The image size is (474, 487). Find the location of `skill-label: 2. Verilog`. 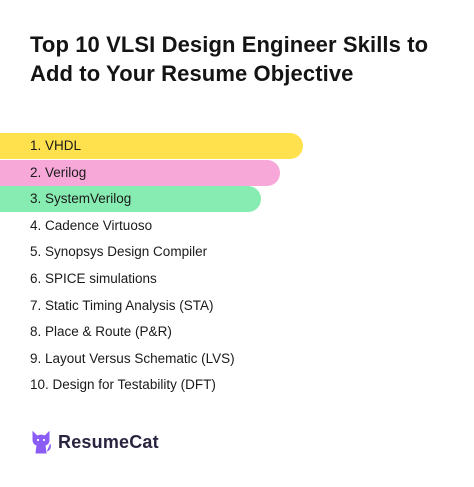

skill-label: 2. Verilog is located at coordinates (58, 172).